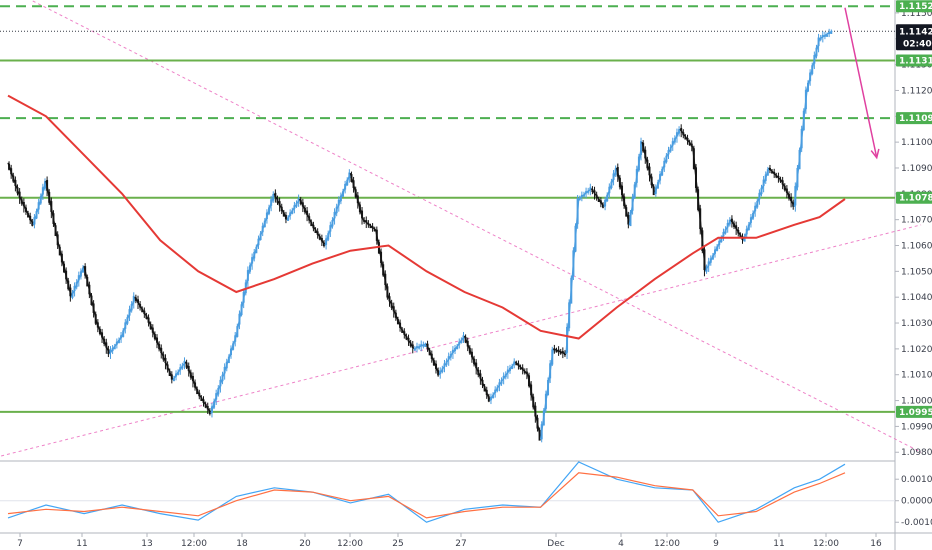 The image size is (932, 550). I want to click on current-price-badge, so click(914, 37).